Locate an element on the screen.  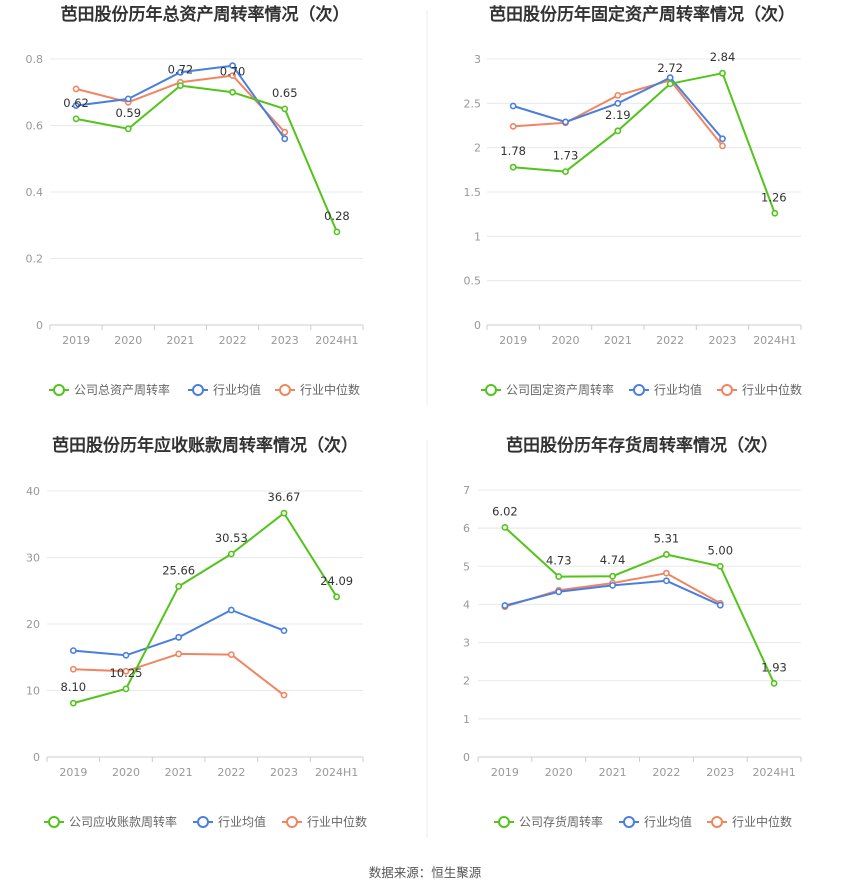
data-label: 0.28 is located at coordinates (337, 216).